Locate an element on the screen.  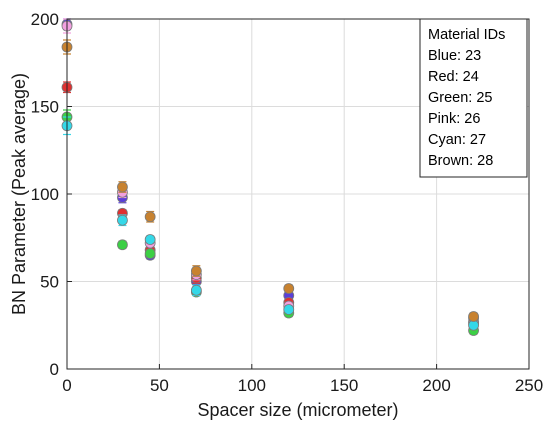
x-tick-label-0: 0 is located at coordinates (66, 385).